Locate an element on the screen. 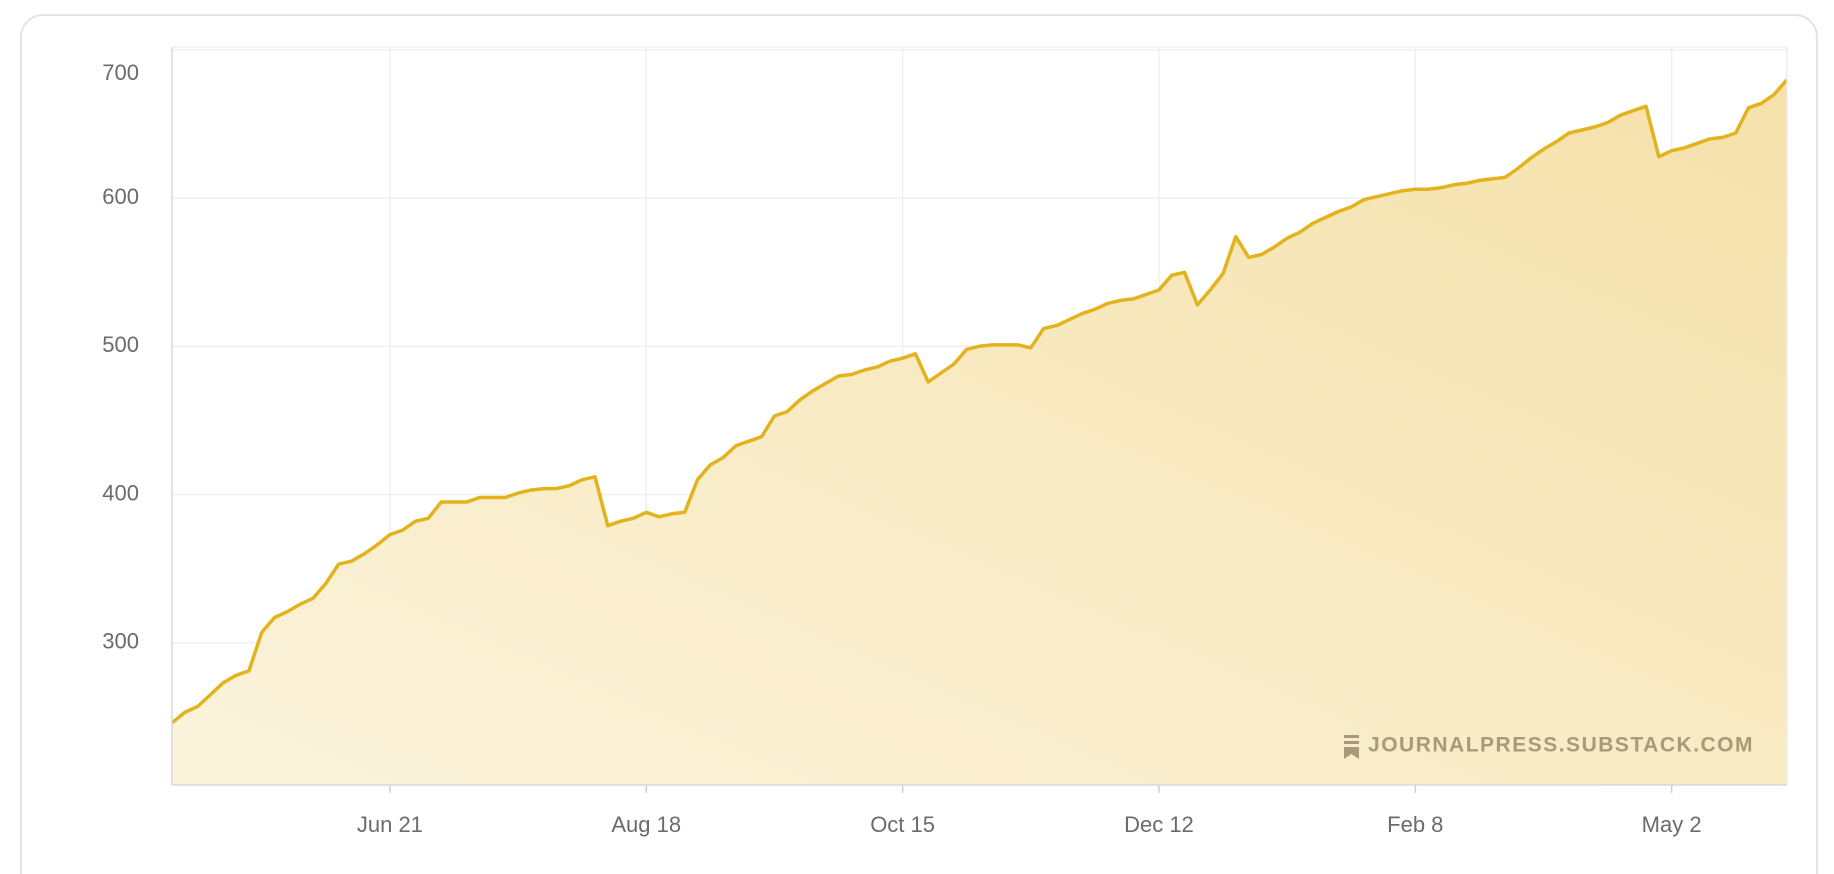  x-tick-label: Feb 8 is located at coordinates (1415, 824).